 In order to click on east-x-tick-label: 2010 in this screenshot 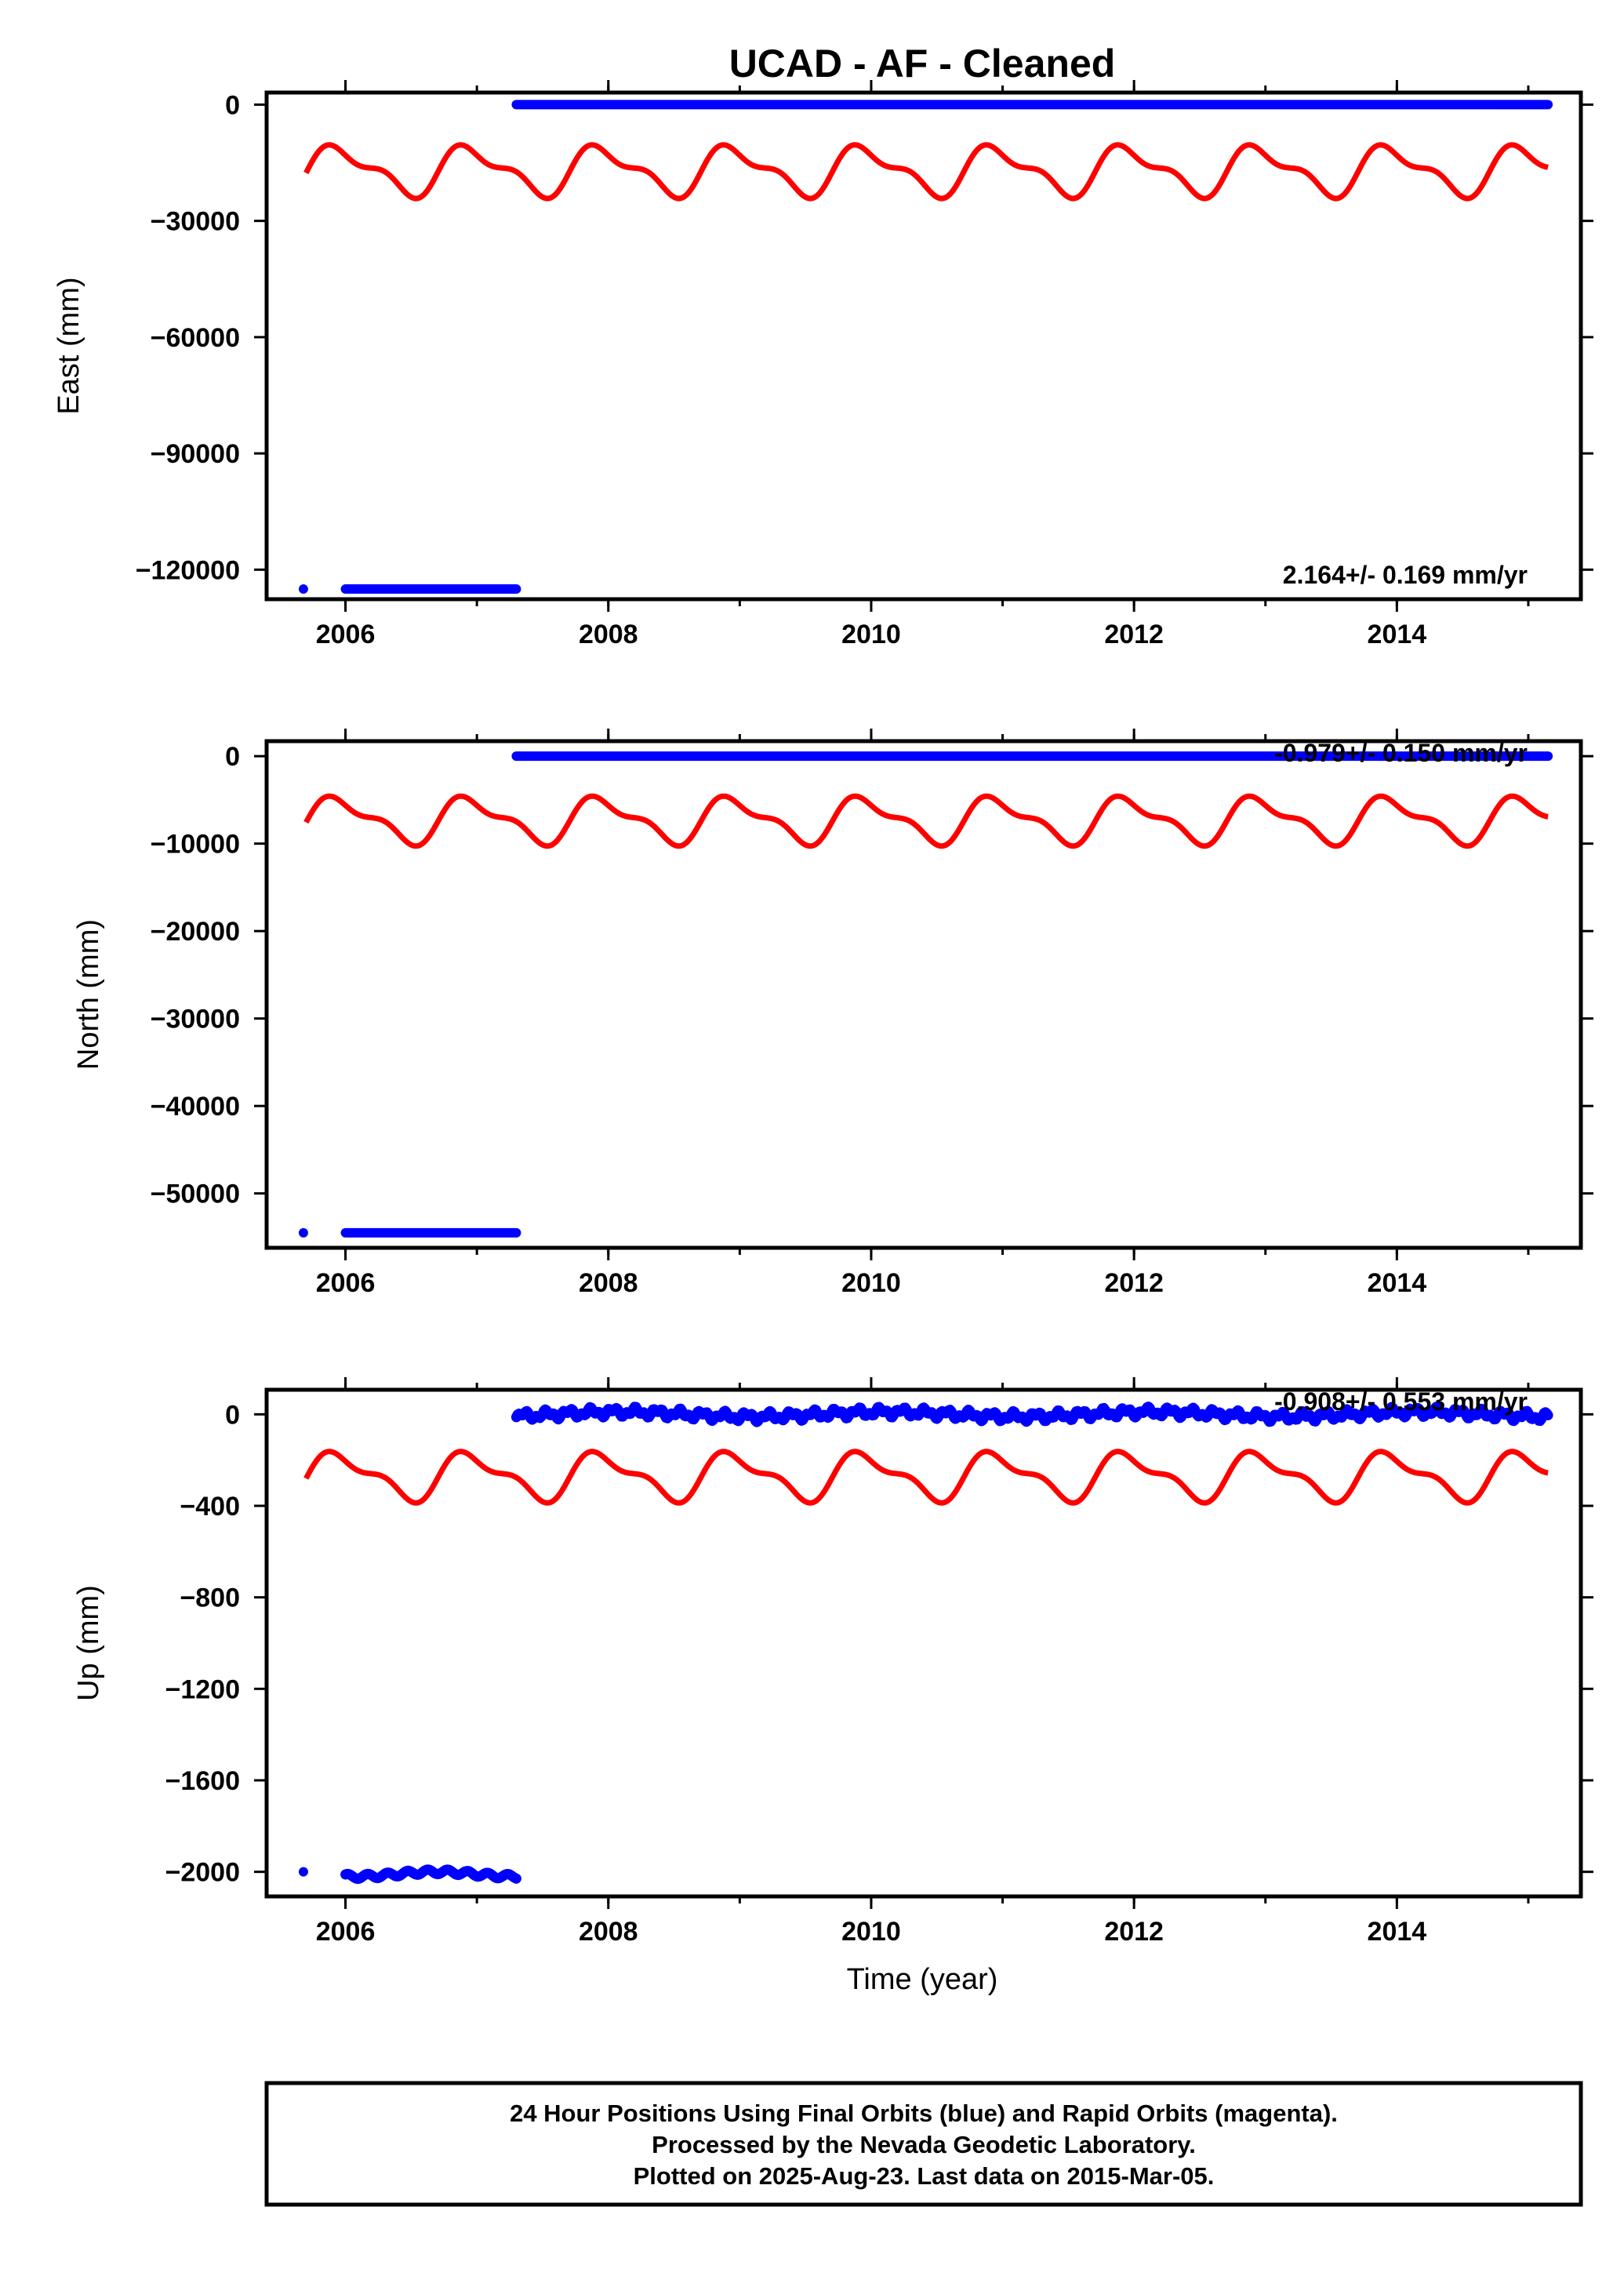, I will do `click(871, 634)`.